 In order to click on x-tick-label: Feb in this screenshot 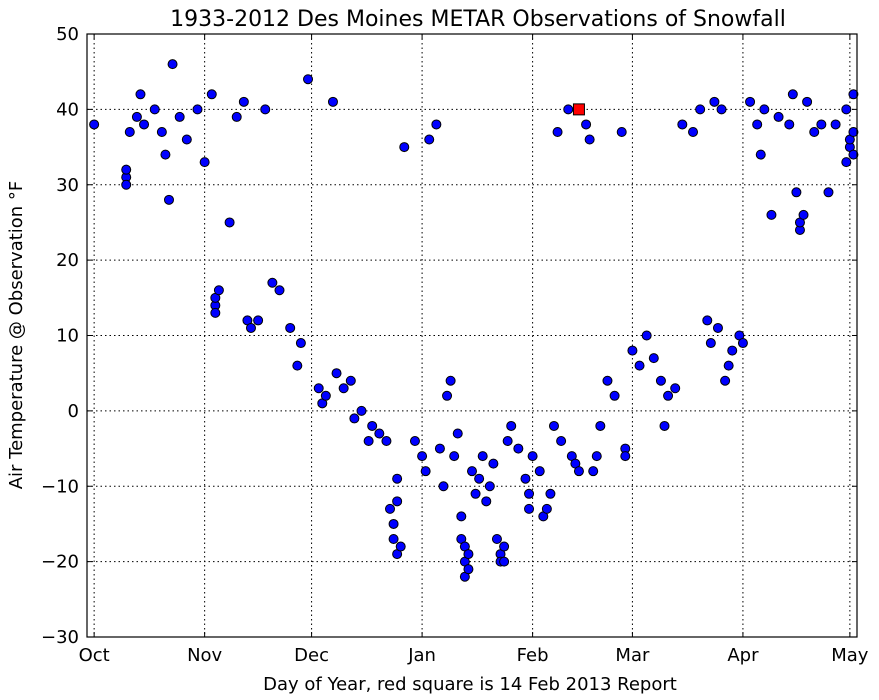, I will do `click(533, 655)`.